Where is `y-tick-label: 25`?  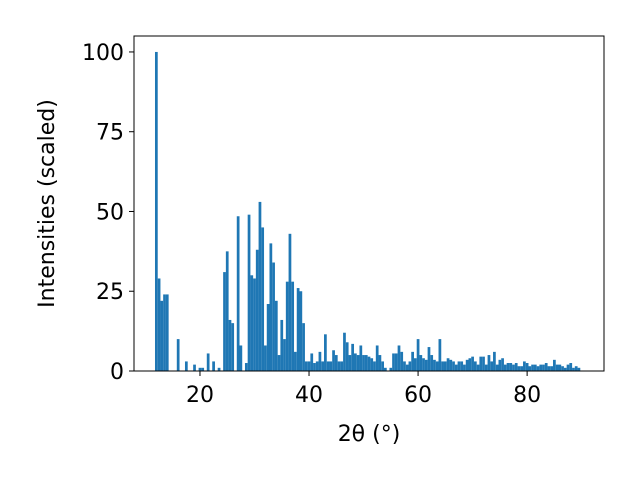 y-tick-label: 25 is located at coordinates (110, 292).